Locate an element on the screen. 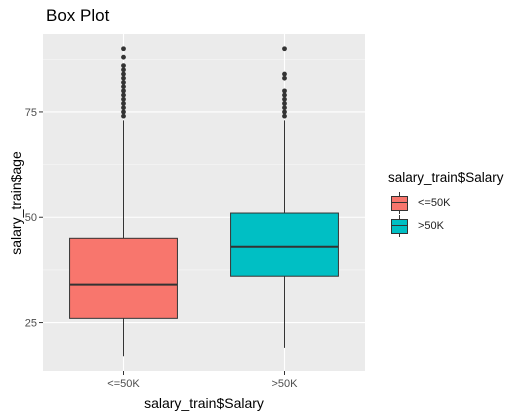  legend-item-le50k: <=50K is located at coordinates (446, 202).